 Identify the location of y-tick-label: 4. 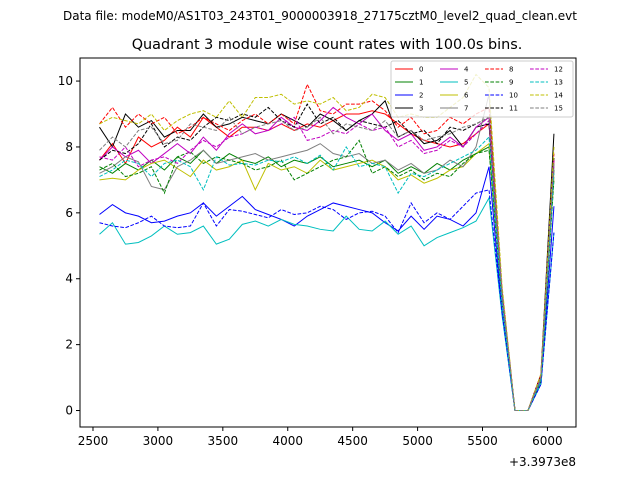
(69, 279).